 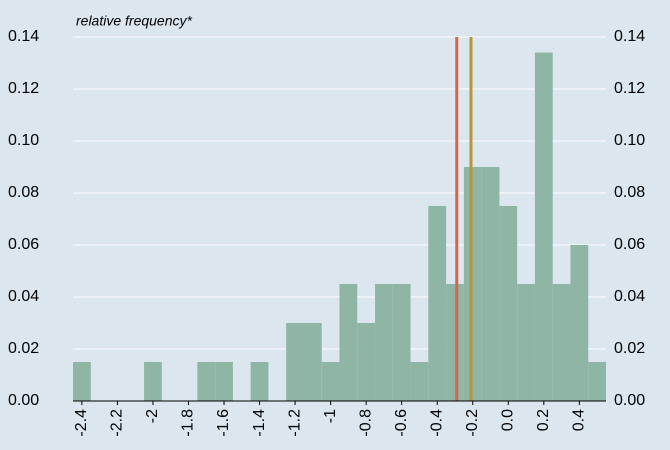 I want to click on y2-tick-label: 0.06, so click(x=629, y=244).